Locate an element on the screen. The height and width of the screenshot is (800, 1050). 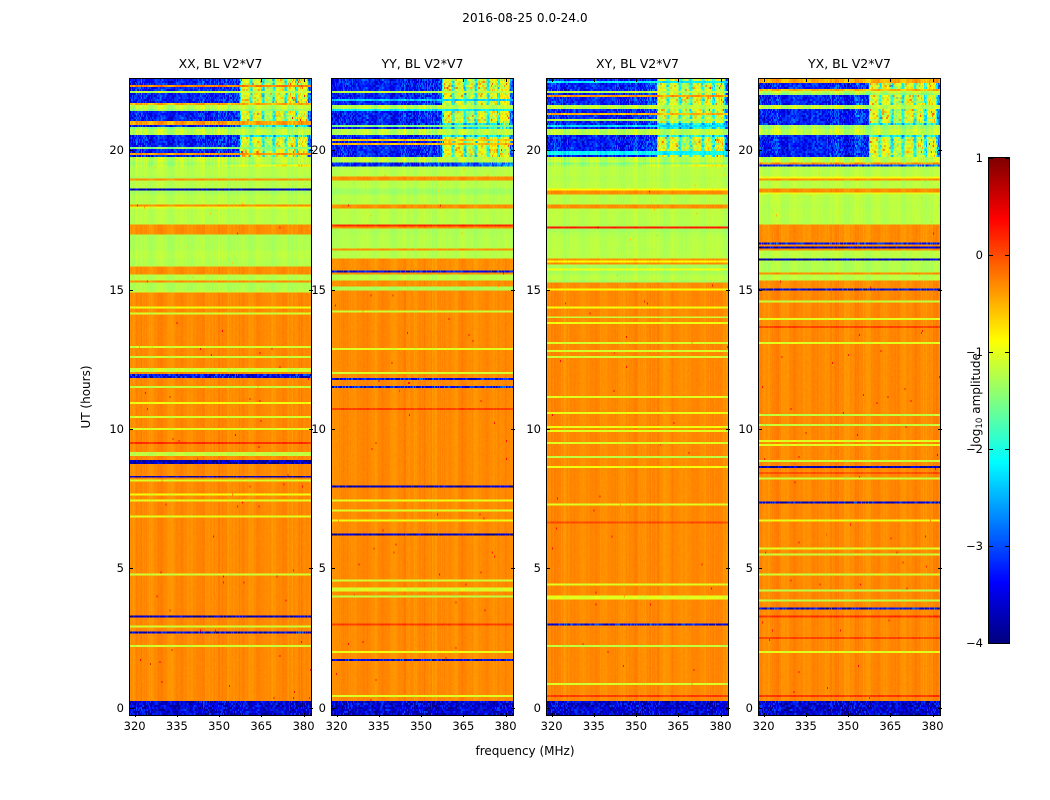
colorbar: −4 −3 −2 −1 0 1 is located at coordinates (988, 400).